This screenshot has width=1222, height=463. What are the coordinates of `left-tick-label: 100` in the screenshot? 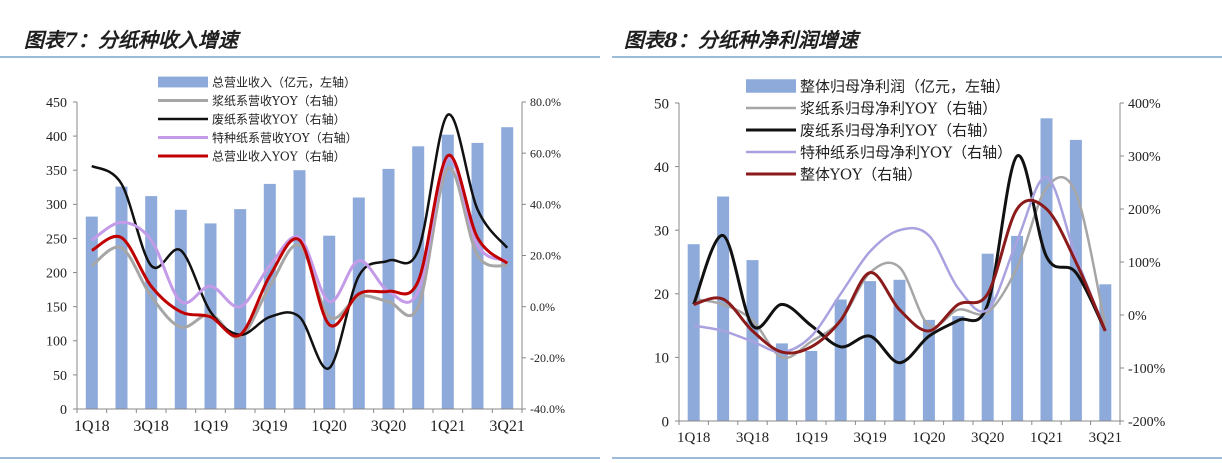 It's located at (56, 342).